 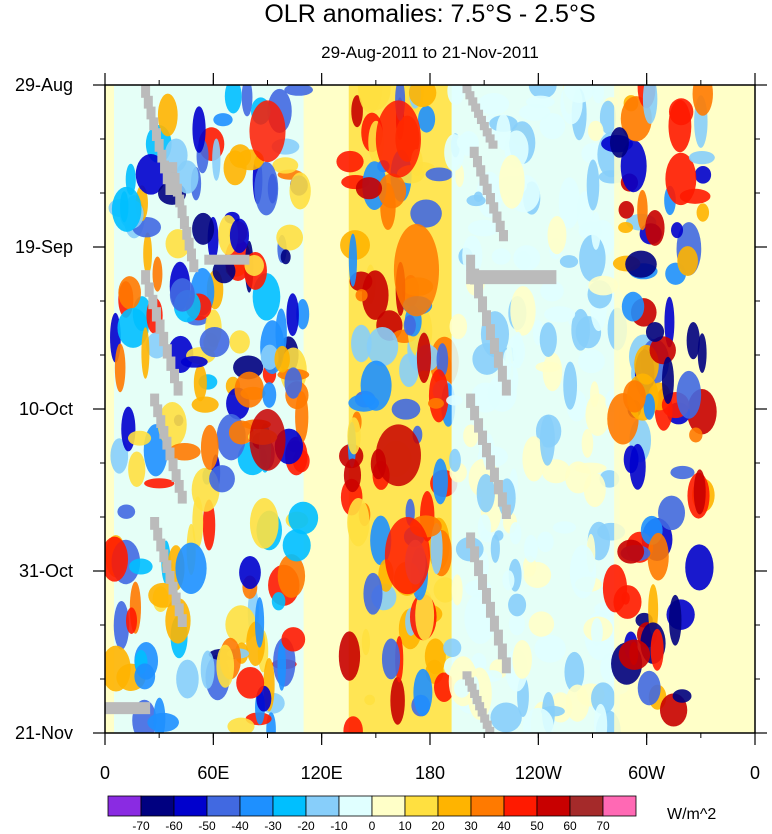 What do you see at coordinates (141, 826) in the screenshot?
I see `colorbar-tick-label: -70` at bounding box center [141, 826].